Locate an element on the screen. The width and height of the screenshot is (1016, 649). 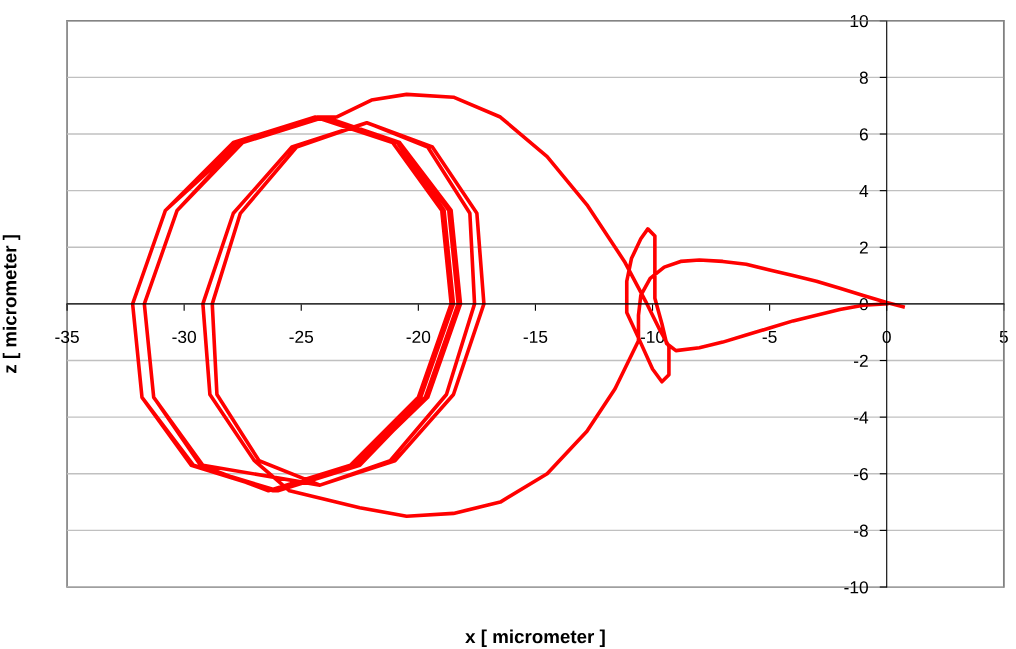
y-tick-label: -10 is located at coordinates (856, 587).